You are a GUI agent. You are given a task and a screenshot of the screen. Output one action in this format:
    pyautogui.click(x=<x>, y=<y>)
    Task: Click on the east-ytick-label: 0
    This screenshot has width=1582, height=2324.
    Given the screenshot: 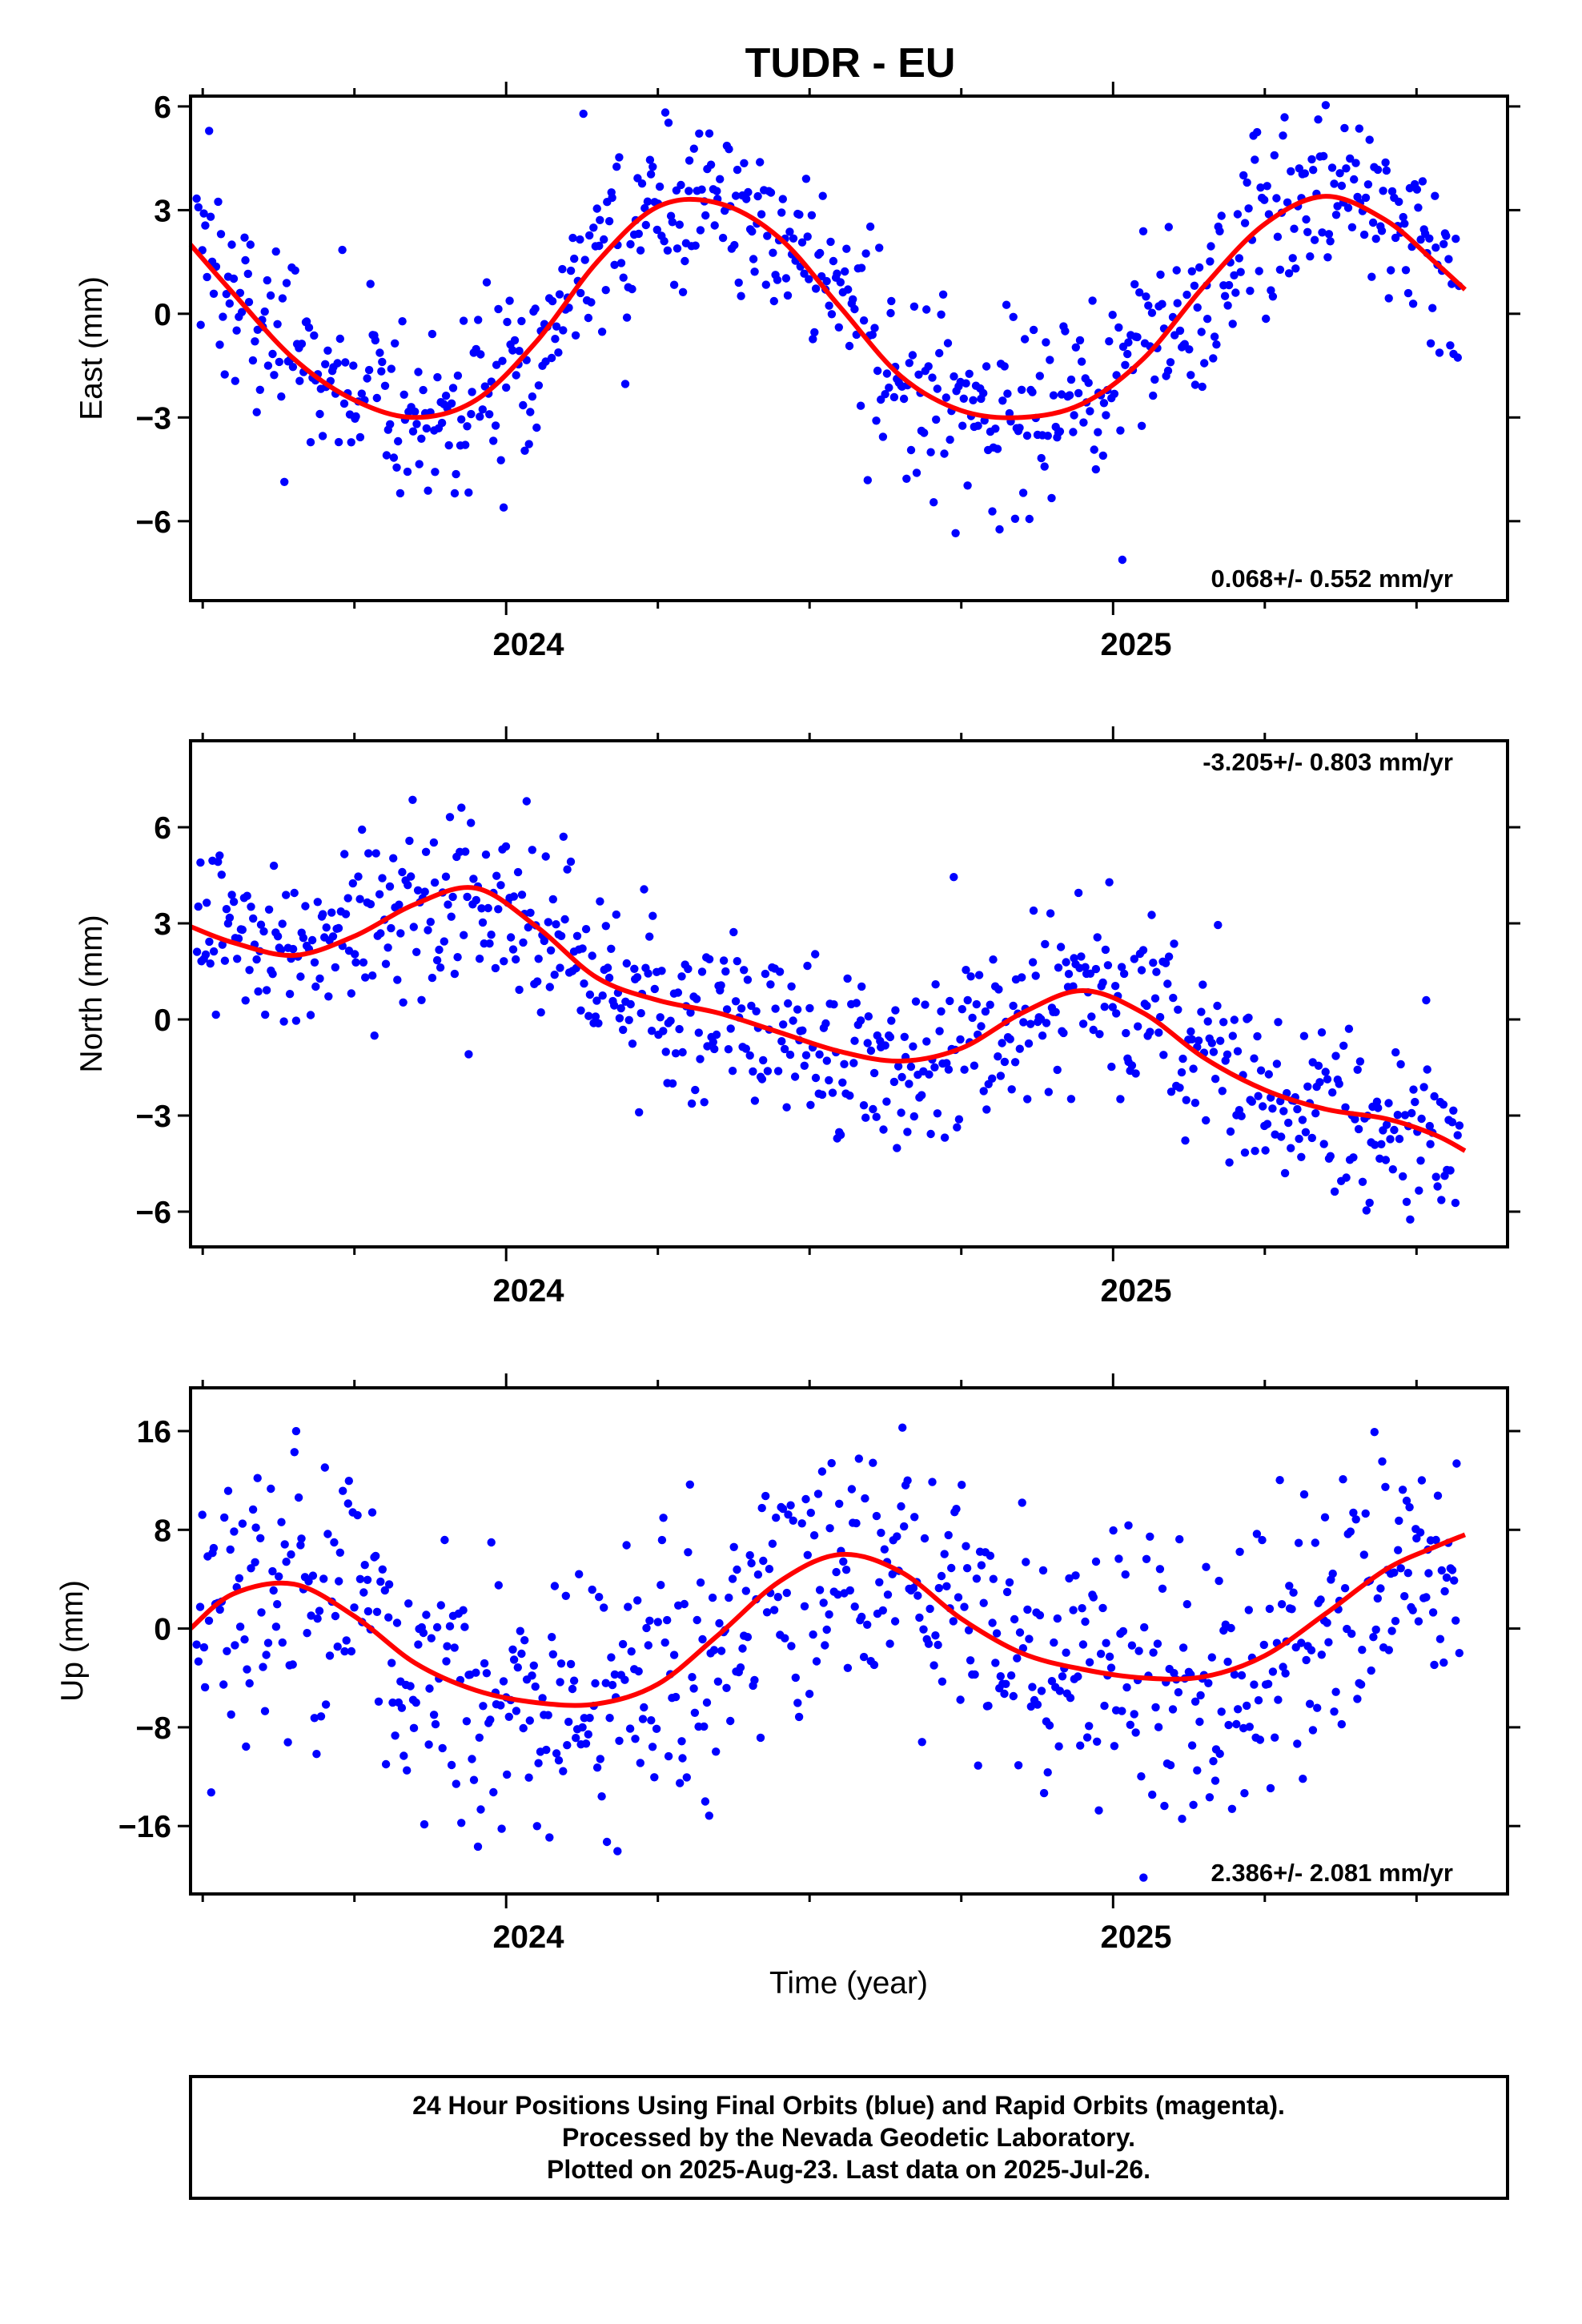 What is the action you would take?
    pyautogui.click(x=162, y=315)
    